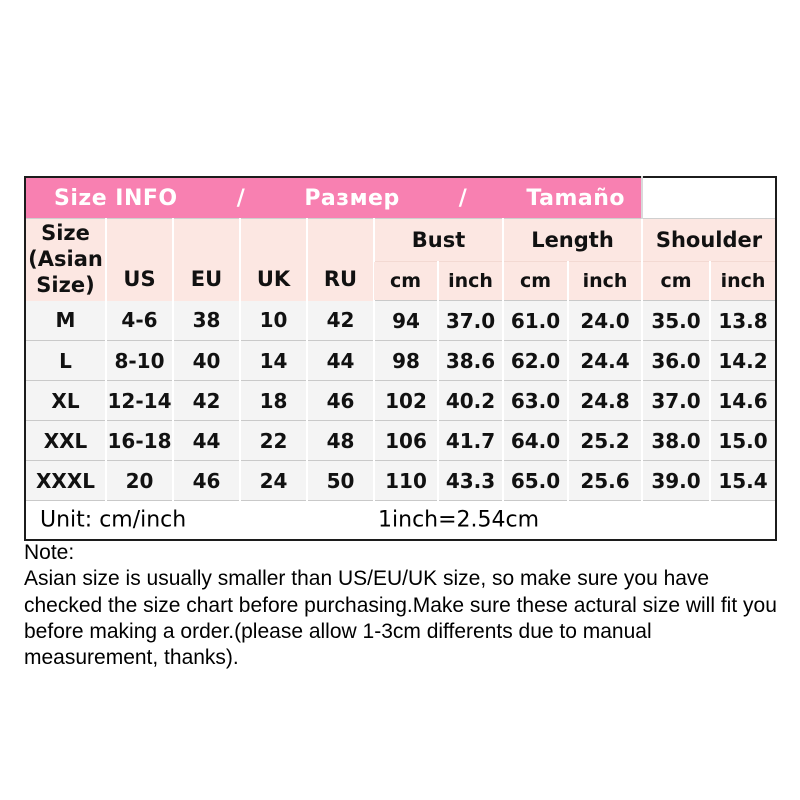 Image resolution: width=800 pixels, height=800 pixels. I want to click on cell-ru: 42, so click(340, 320).